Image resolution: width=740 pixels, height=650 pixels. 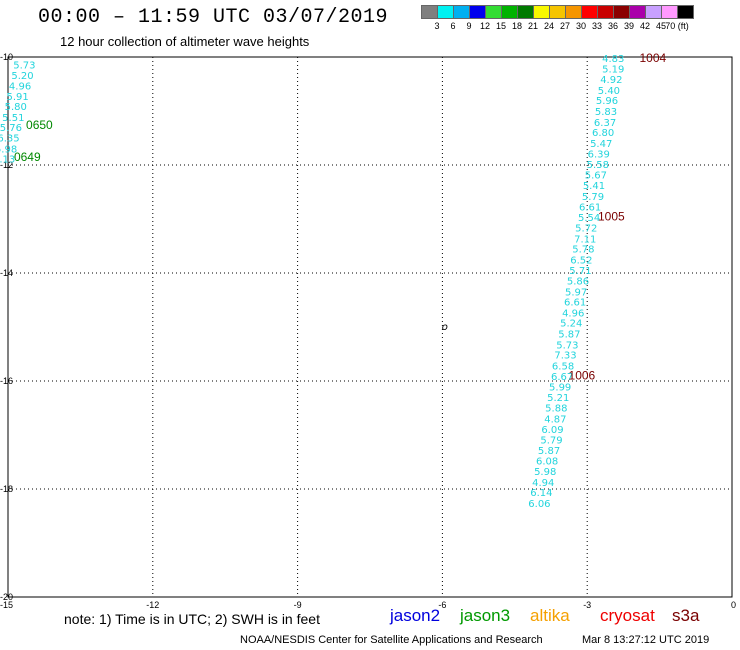 I want to click on swh-value: 5.40, so click(x=609, y=91).